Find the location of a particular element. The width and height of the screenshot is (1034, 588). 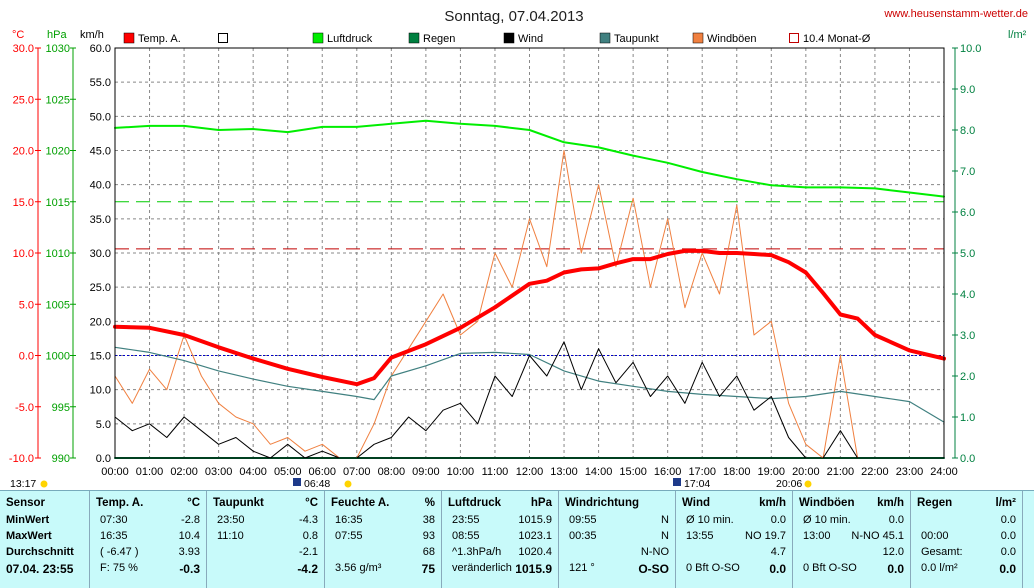

winddir-row-value: O-SO is located at coordinates (653, 569).